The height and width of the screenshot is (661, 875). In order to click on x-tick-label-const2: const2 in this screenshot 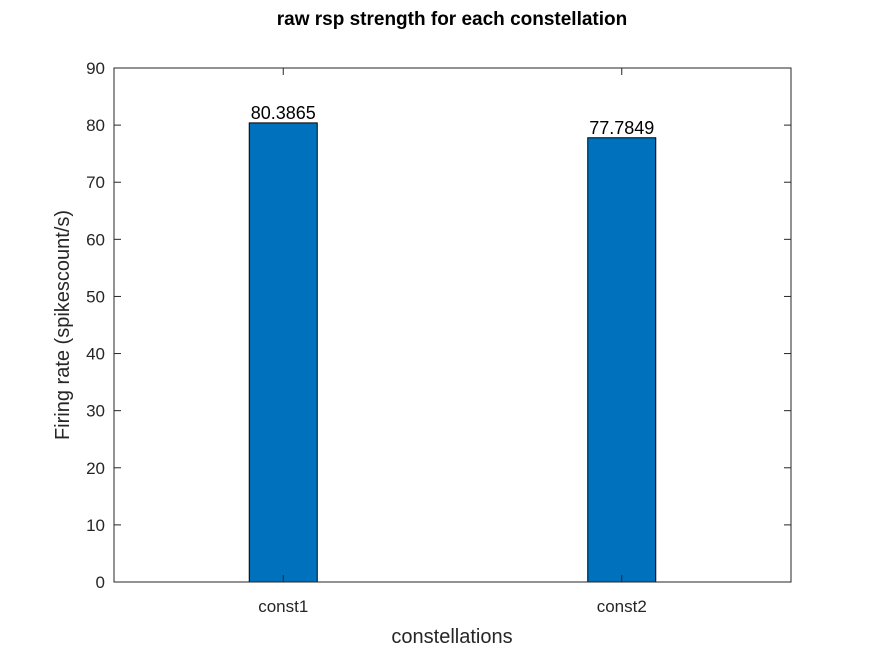, I will do `click(622, 606)`.